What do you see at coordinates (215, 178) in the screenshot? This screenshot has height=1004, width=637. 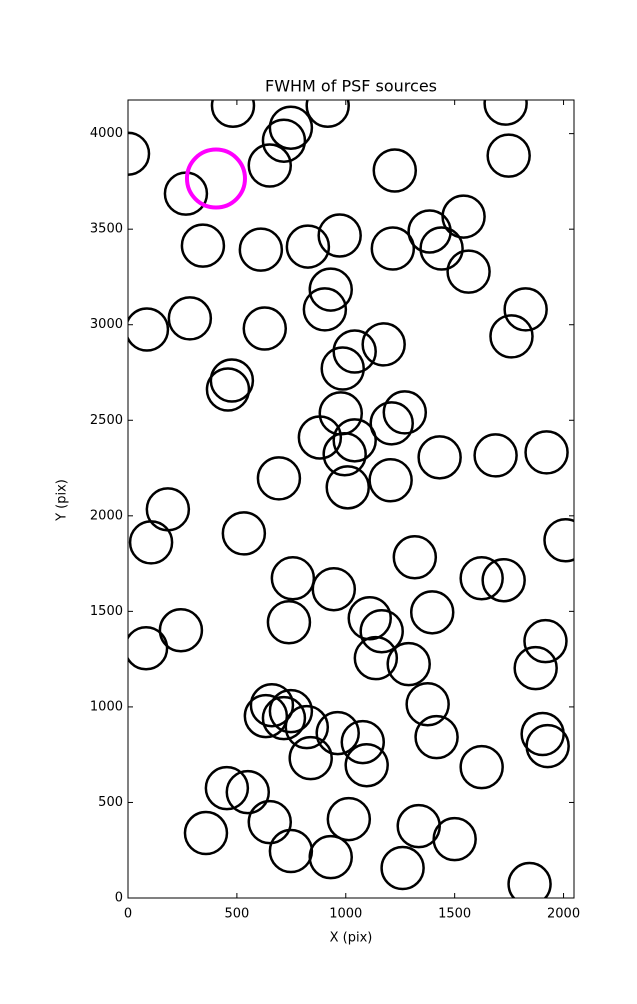 I see `highlighted-source` at bounding box center [215, 178].